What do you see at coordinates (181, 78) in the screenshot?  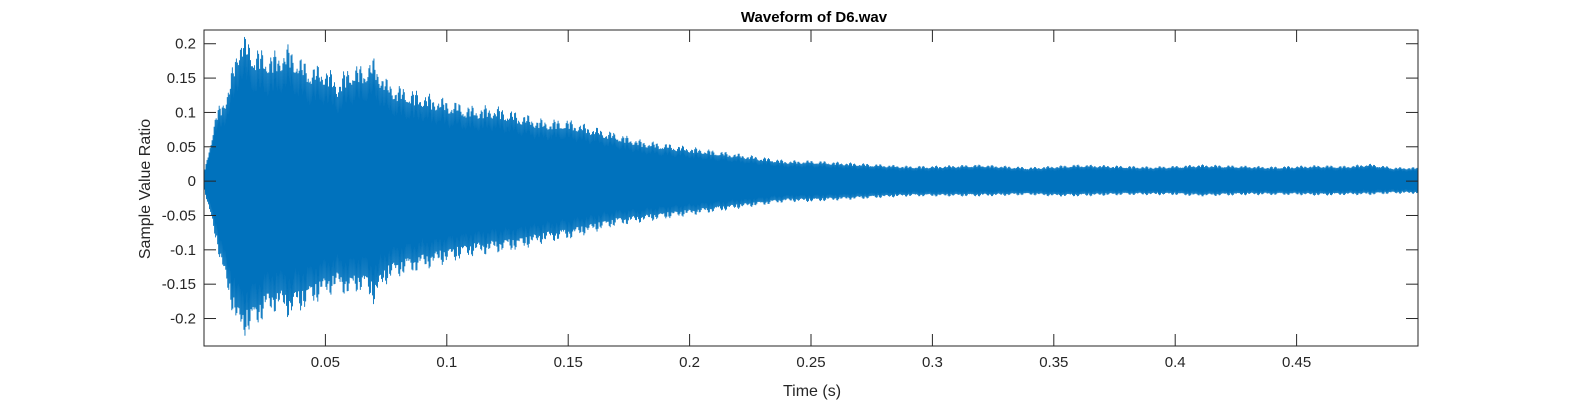 I see `y-tick-label: 0.15` at bounding box center [181, 78].